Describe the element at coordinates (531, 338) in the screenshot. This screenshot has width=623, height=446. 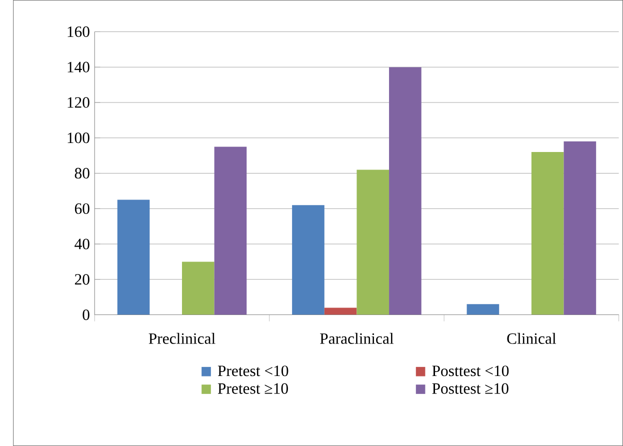
I see `x-tick-label: Clinical` at that location.